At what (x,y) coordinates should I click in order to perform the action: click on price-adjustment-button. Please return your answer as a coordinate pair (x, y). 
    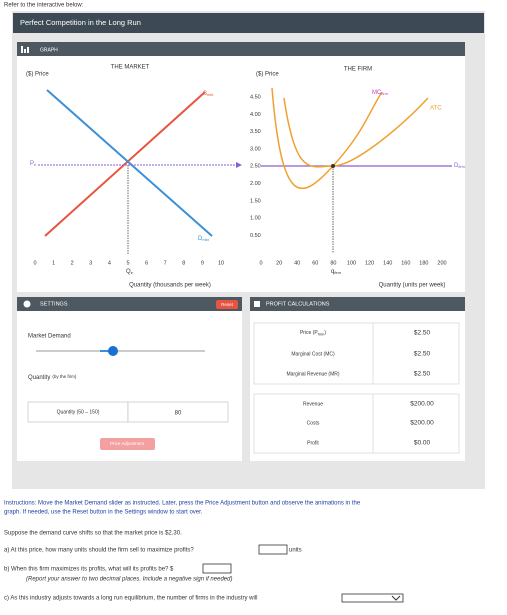
    Looking at the image, I should click on (127, 444).